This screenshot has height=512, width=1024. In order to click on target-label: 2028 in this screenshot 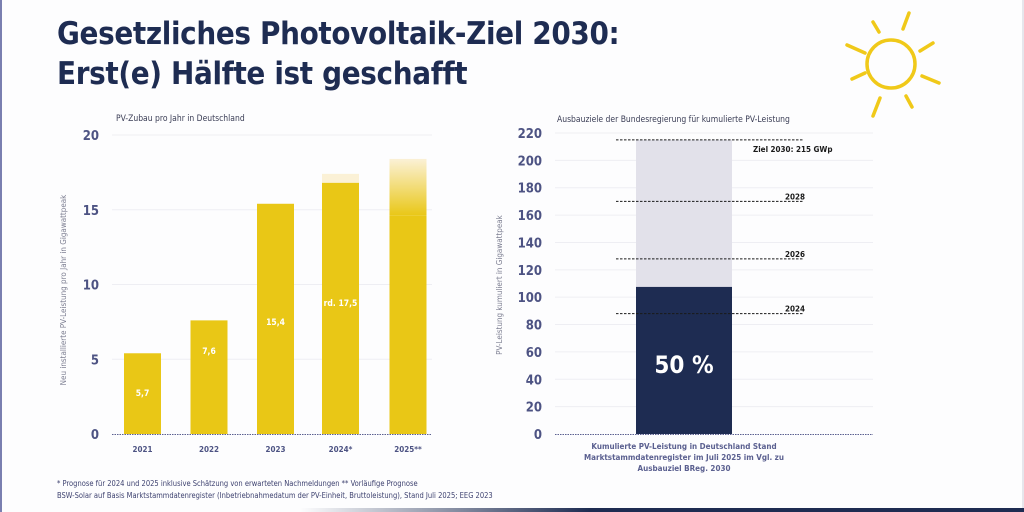, I will do `click(795, 196)`.